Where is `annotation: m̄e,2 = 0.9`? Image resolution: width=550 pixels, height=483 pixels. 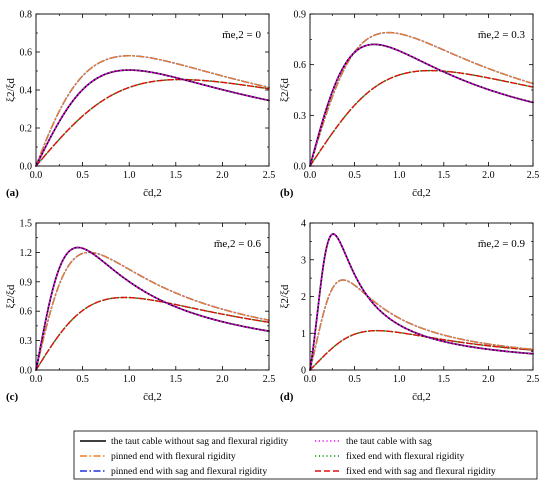
annotation: m̄e,2 = 0.9 is located at coordinates (502, 244).